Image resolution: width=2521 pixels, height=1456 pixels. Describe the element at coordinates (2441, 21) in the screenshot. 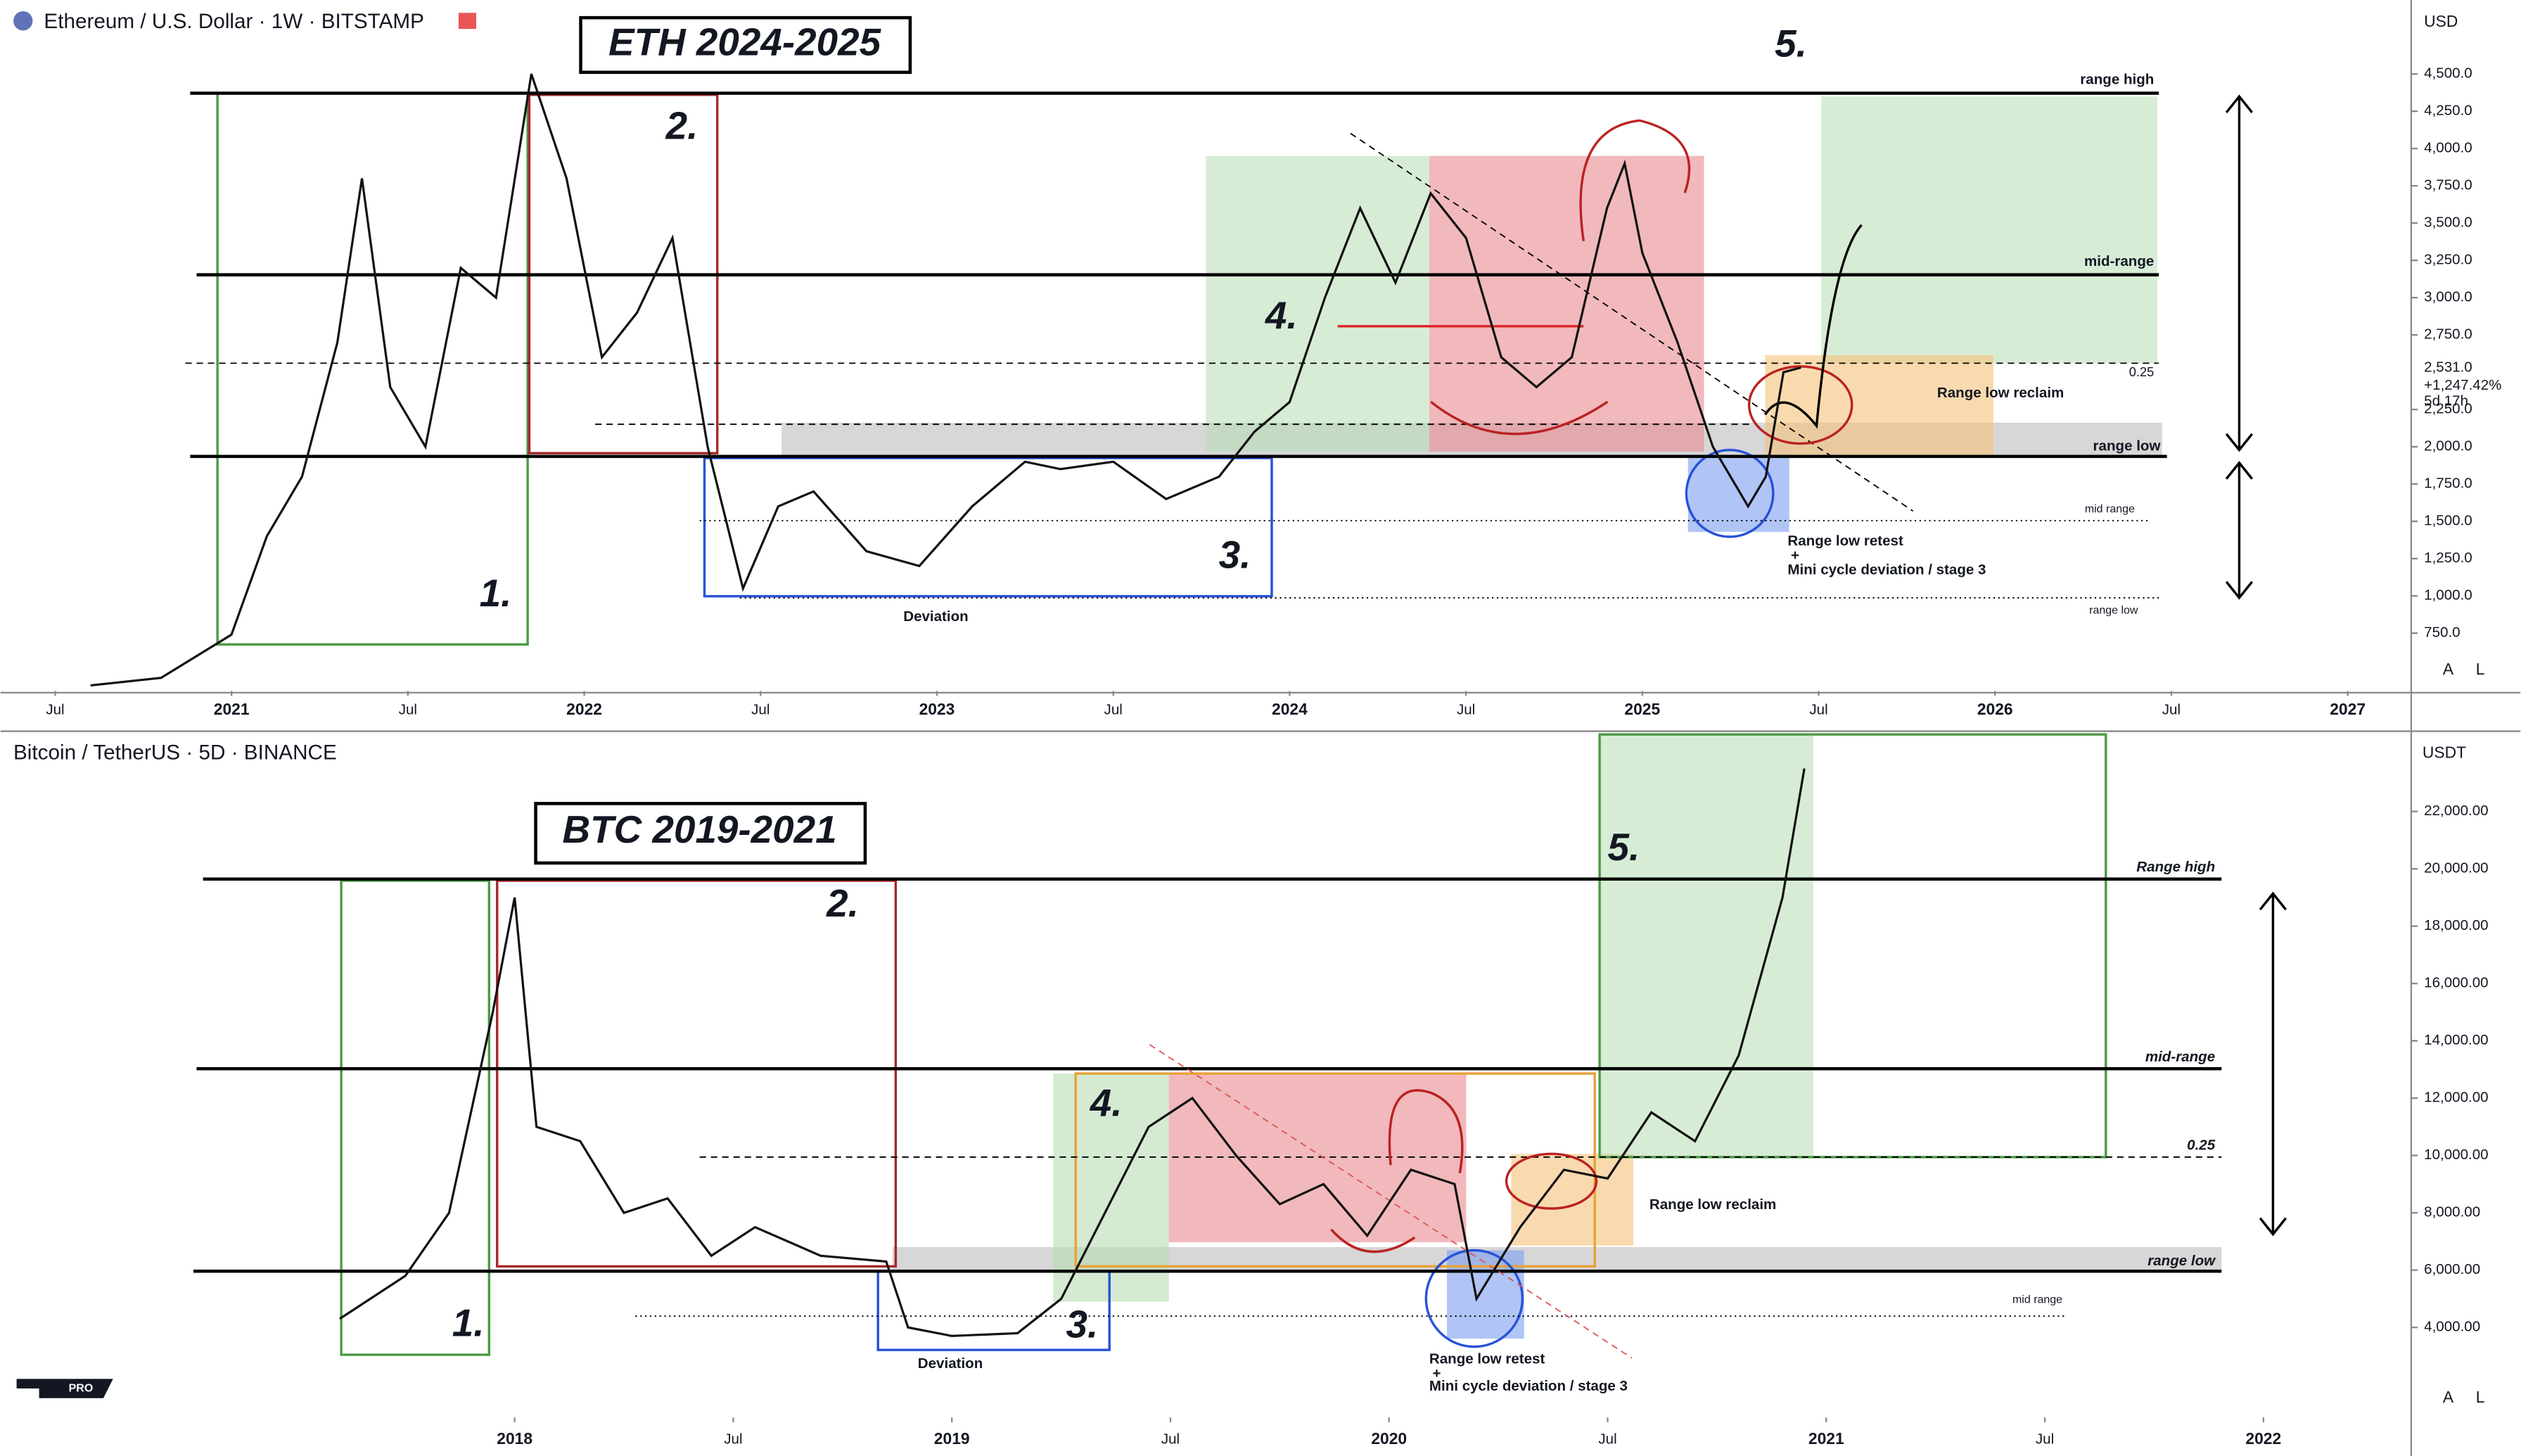

I see `currency: USD` at that location.